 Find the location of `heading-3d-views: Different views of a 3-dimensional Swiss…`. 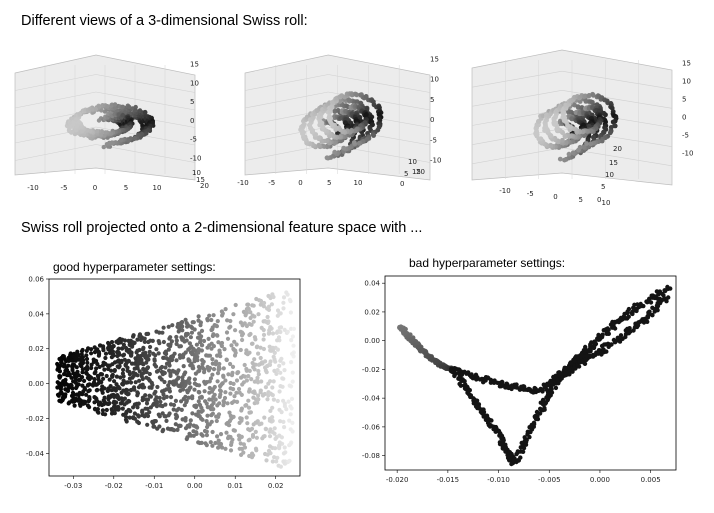

heading-3d-views: Different views of a 3-dimensional Swiss… is located at coordinates (164, 21).